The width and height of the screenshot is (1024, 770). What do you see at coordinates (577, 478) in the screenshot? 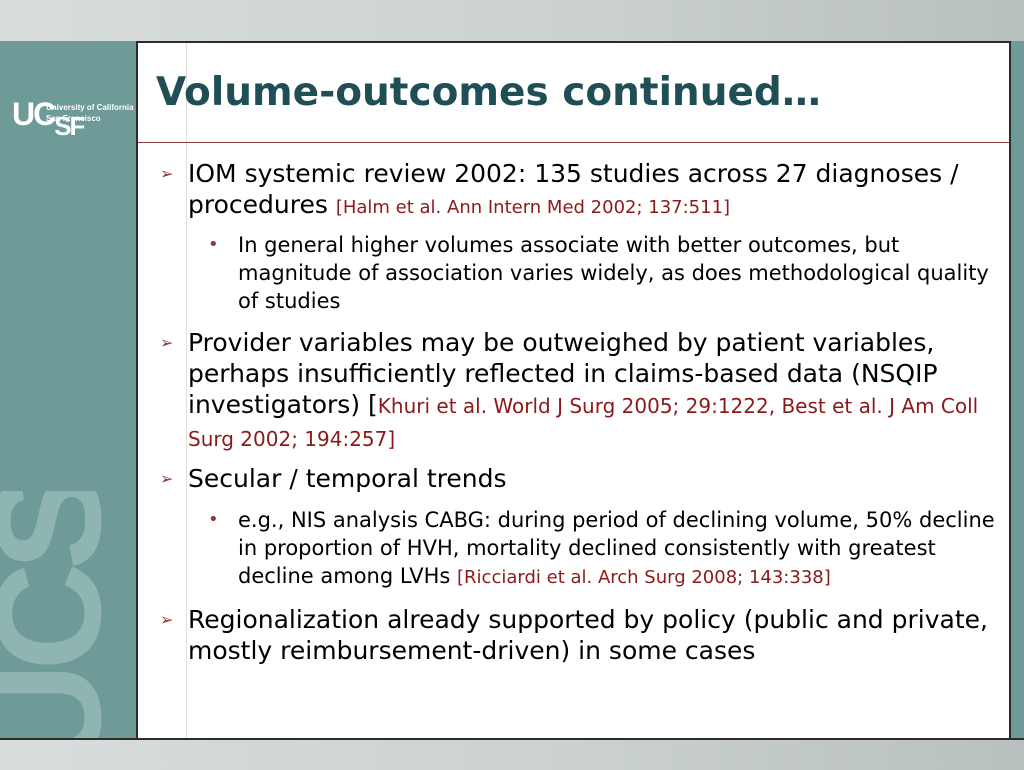
I see `bullet-3: ➢ Secular / temporal trends` at bounding box center [577, 478].